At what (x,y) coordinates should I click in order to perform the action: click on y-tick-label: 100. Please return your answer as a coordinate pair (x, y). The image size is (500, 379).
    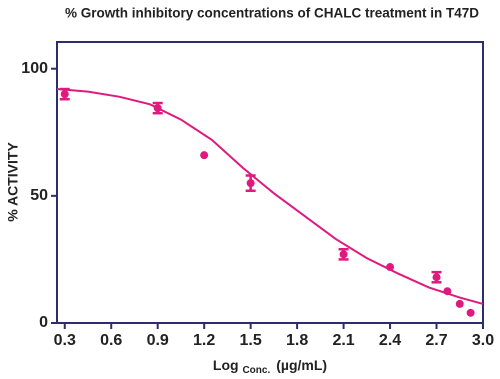
    Looking at the image, I should click on (34, 68).